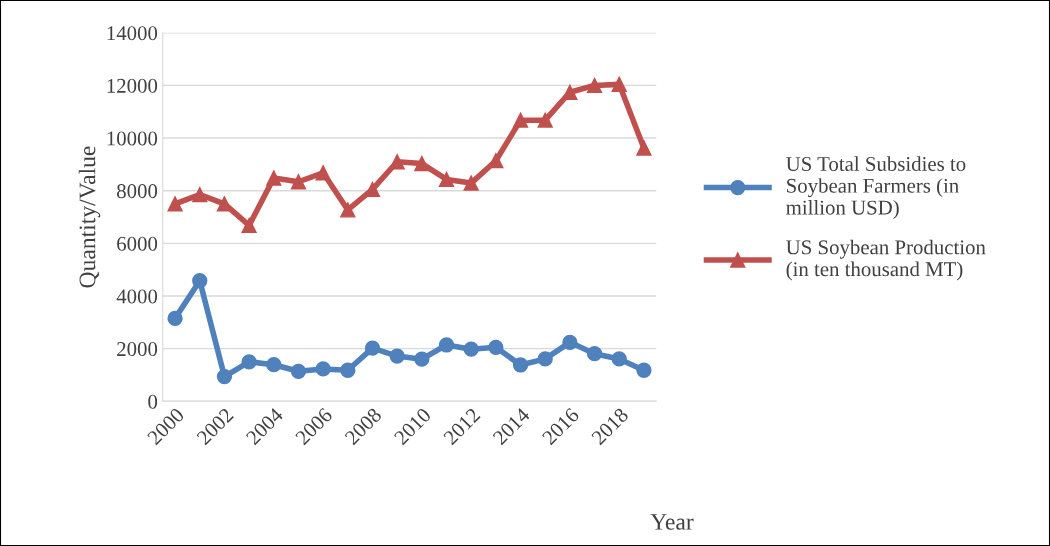  I want to click on y-tick-label: 4000, so click(137, 296).